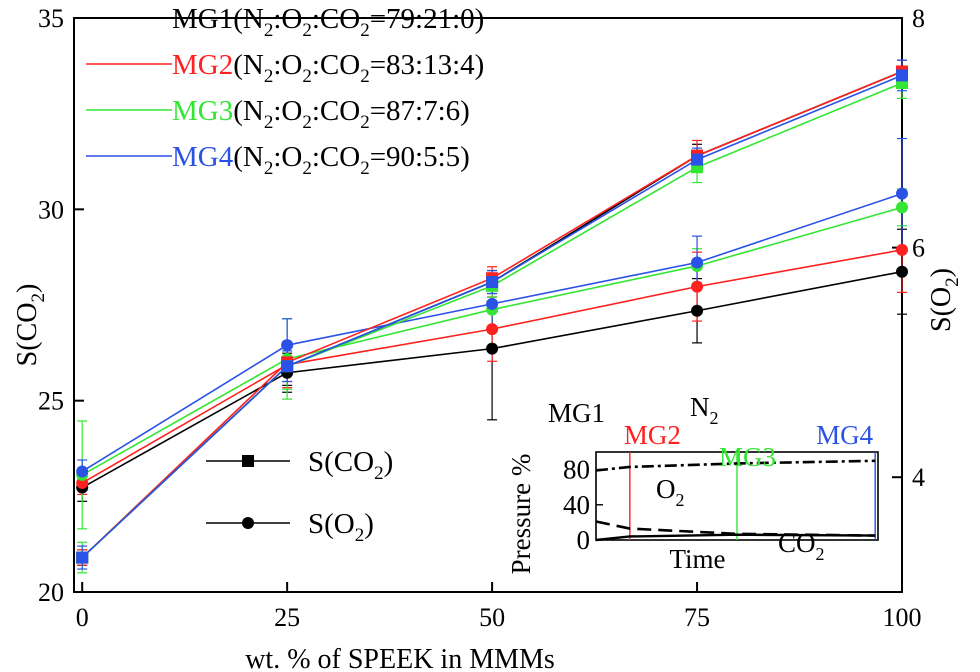 Image resolution: width=980 pixels, height=672 pixels. I want to click on y-right-tick-label: 8, so click(918, 18).